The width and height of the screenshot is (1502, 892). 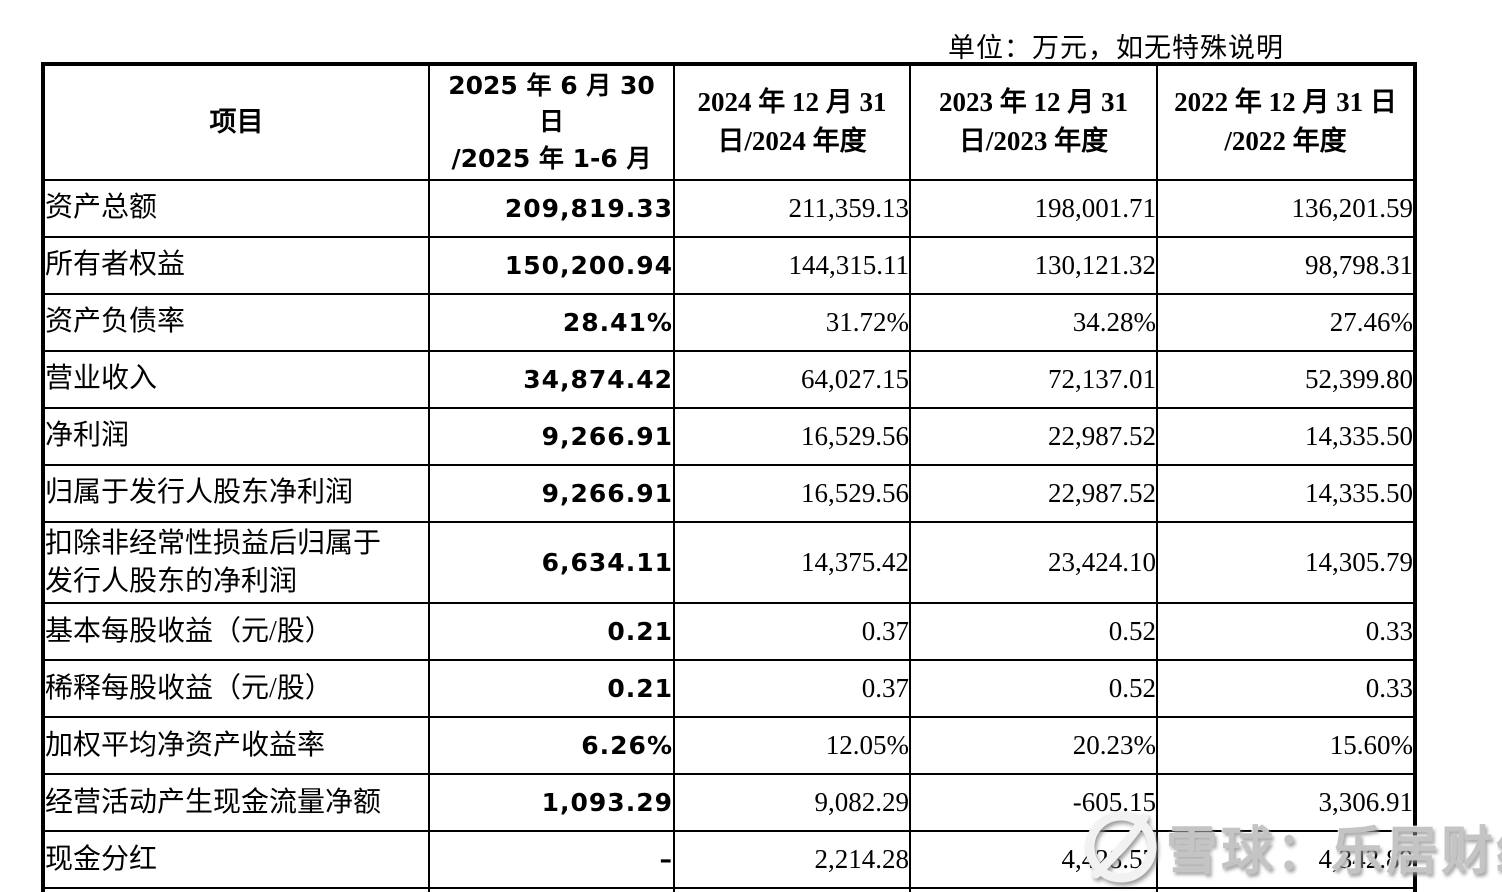 I want to click on table-row: 净利润 9,266.91 16,529.56 22,987.52 14,335.50, so click(x=729, y=436).